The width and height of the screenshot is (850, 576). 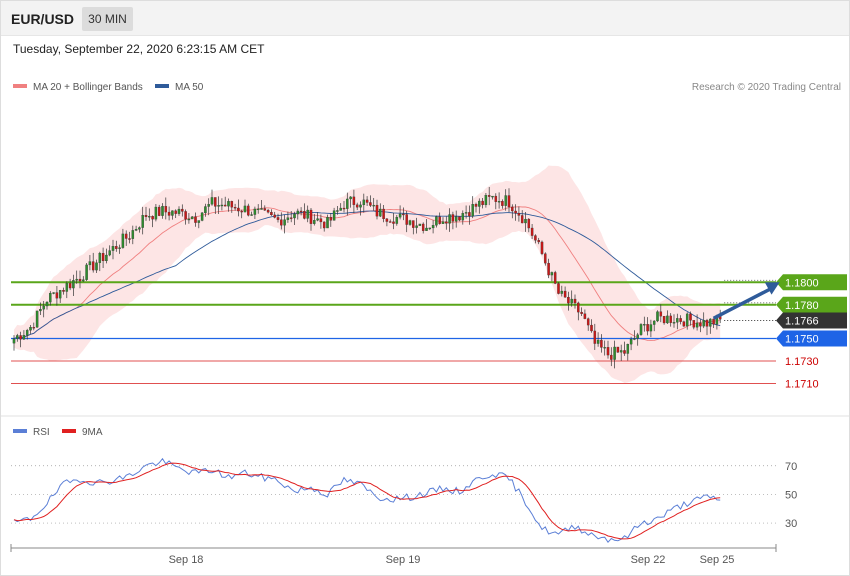 I want to click on timeframe-button: 30 MIN, so click(x=107, y=19).